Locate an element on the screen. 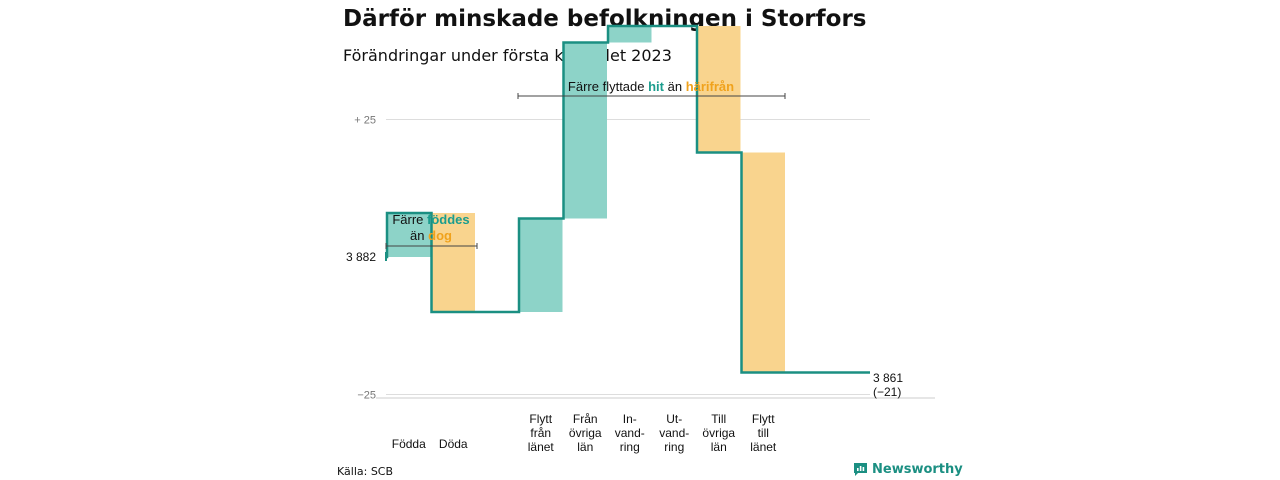  brand-logo: Newsworthy is located at coordinates (908, 469).